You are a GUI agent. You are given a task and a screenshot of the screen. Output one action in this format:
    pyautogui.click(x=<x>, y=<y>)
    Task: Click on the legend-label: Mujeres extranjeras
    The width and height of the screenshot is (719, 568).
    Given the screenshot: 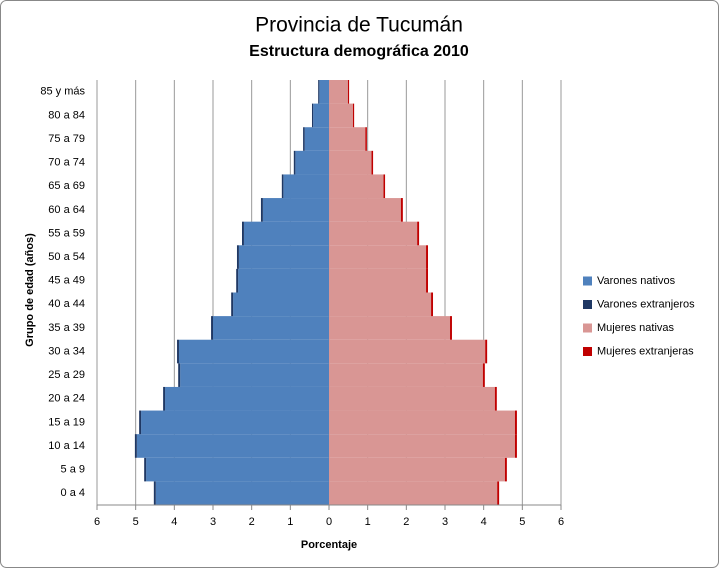 What is the action you would take?
    pyautogui.click(x=645, y=351)
    